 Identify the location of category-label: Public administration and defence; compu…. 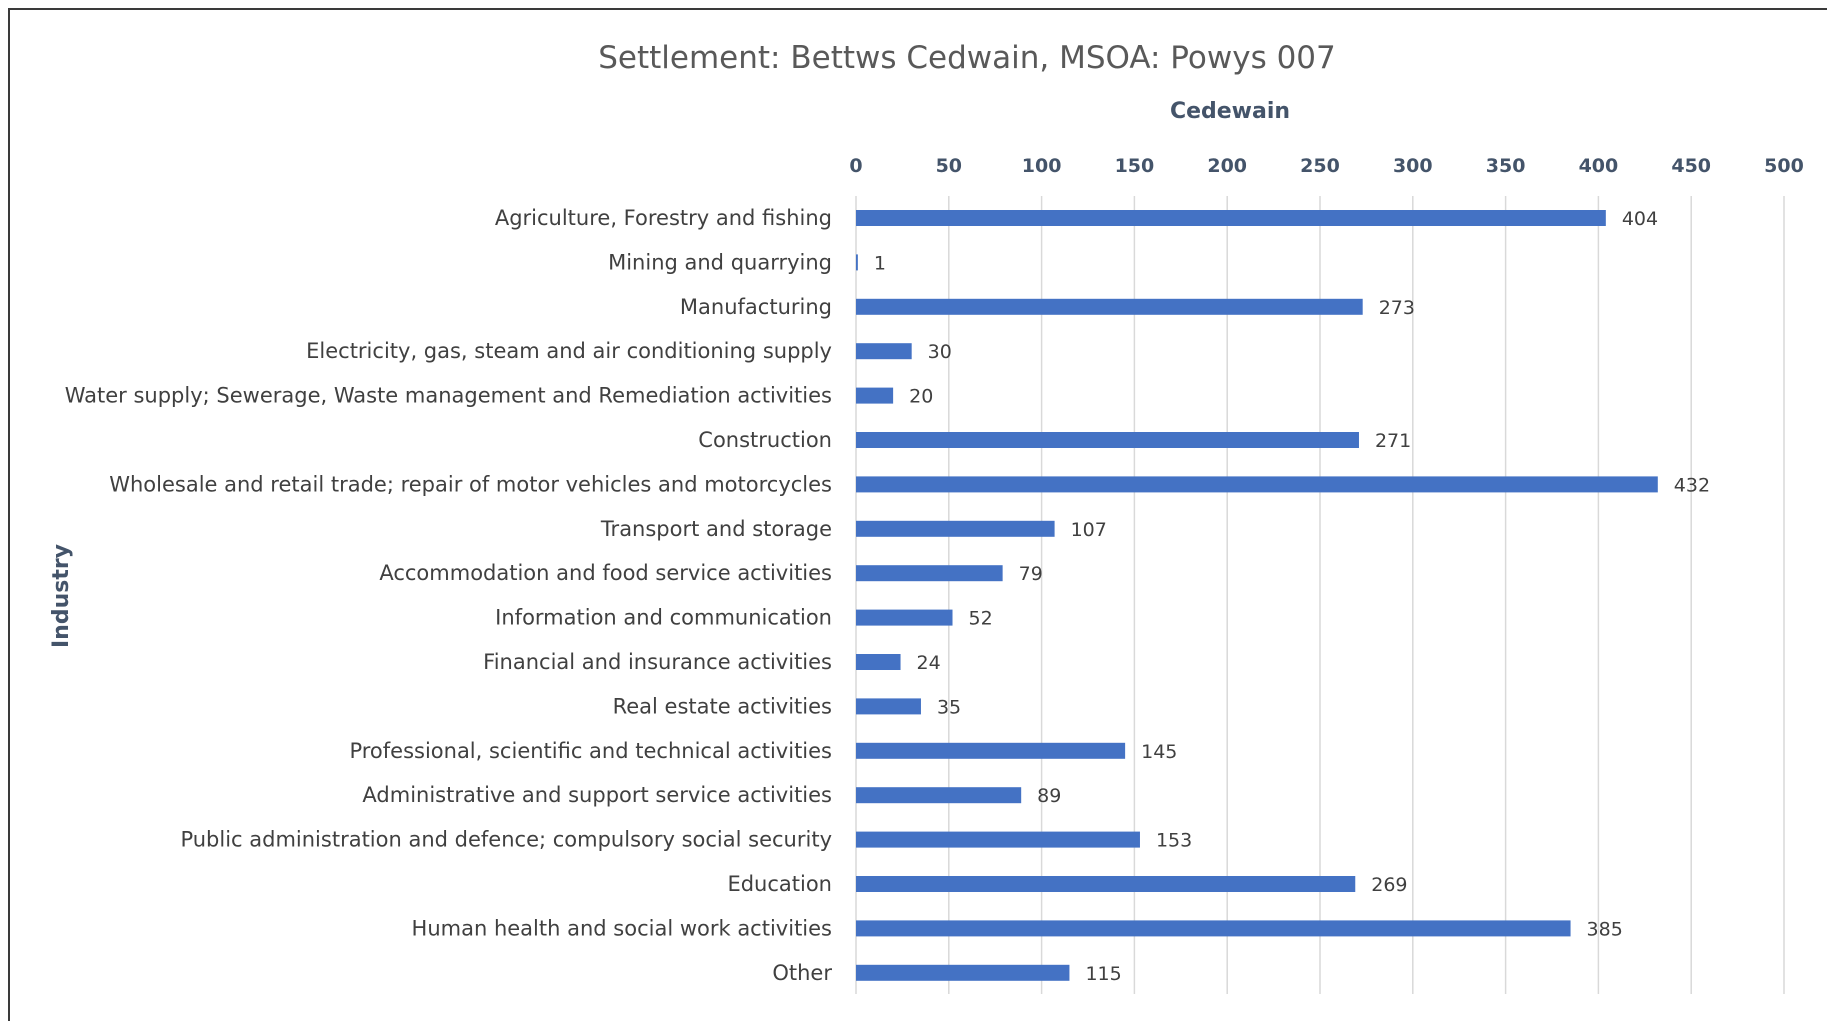
(506, 840).